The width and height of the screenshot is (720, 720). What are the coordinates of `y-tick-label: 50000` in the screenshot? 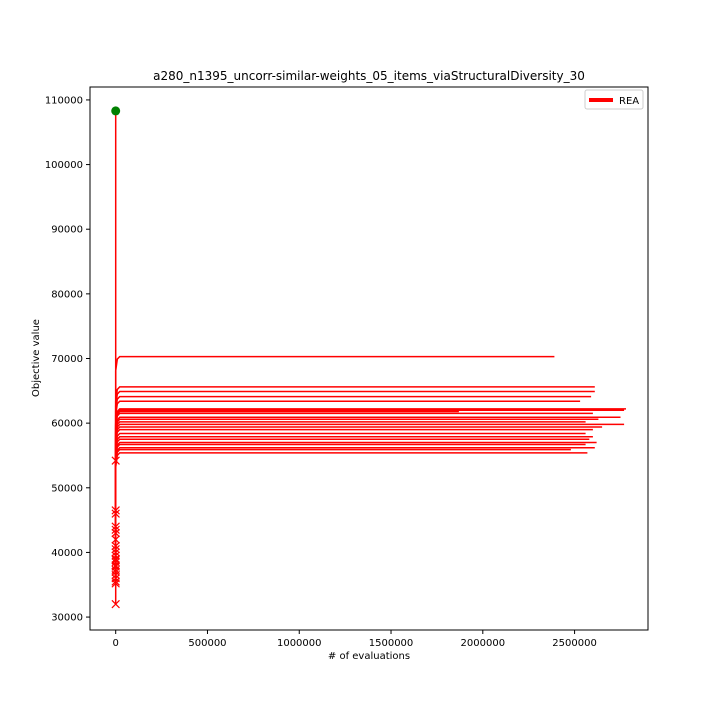 It's located at (67, 488).